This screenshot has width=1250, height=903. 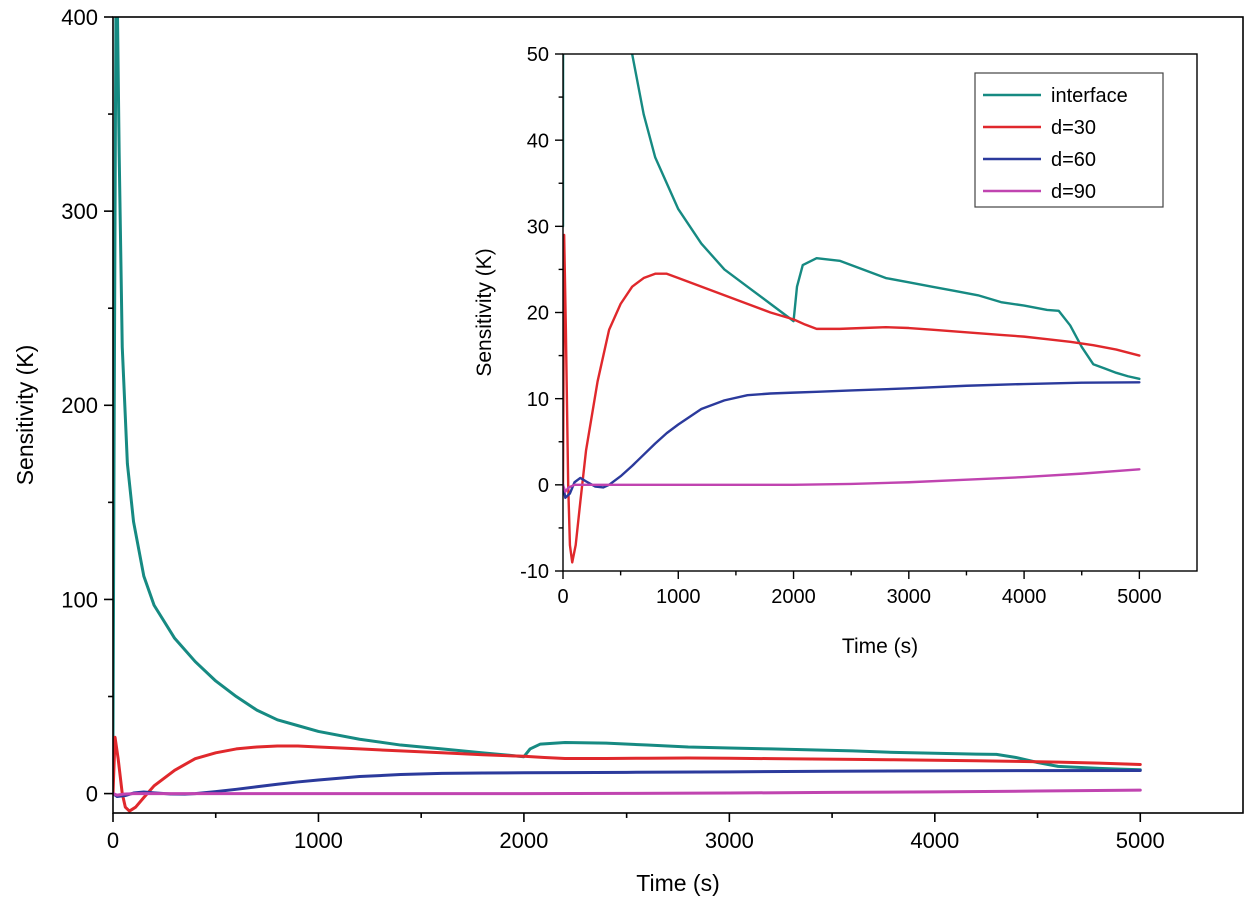 What do you see at coordinates (484, 312) in the screenshot?
I see `inset-y-axis-title: Sensitivity (K)` at bounding box center [484, 312].